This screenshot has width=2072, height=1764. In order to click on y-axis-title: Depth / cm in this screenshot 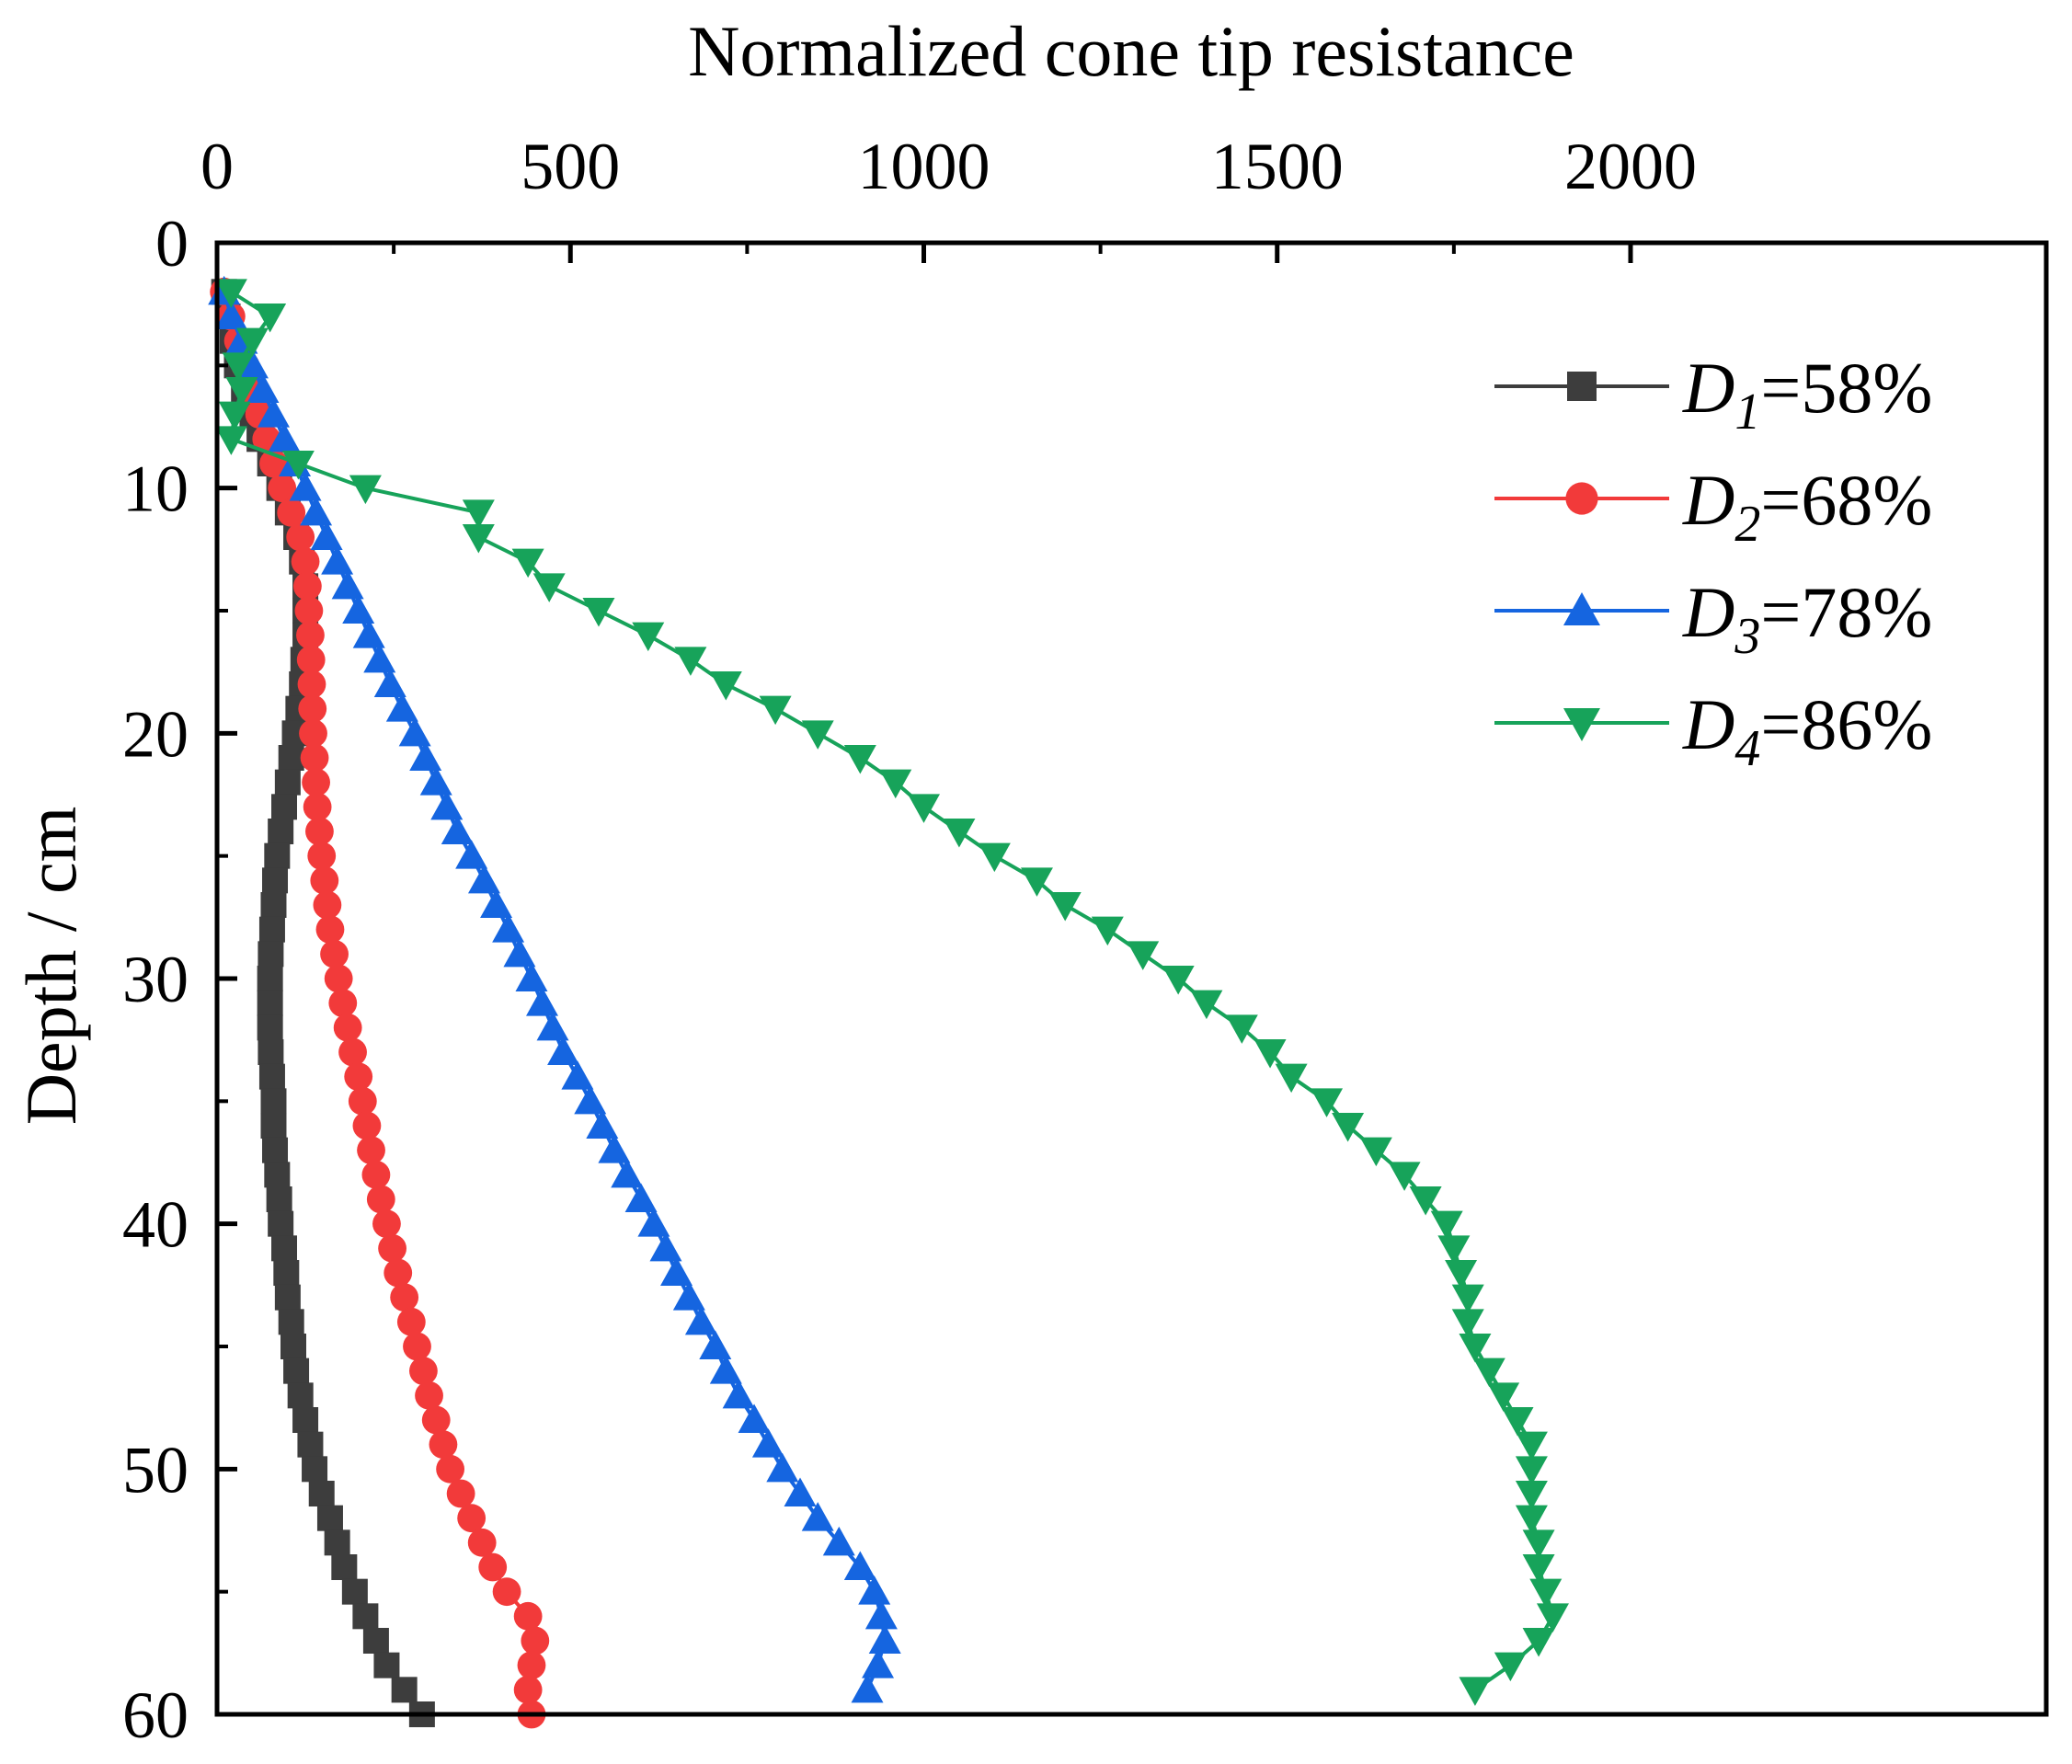, I will do `click(51, 966)`.